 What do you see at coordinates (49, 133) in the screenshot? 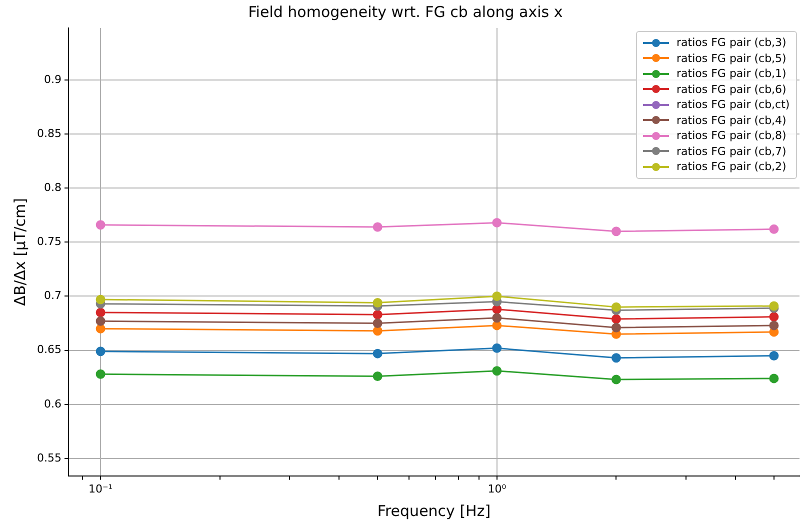
I see `y-tick-label: 0.85` at bounding box center [49, 133].